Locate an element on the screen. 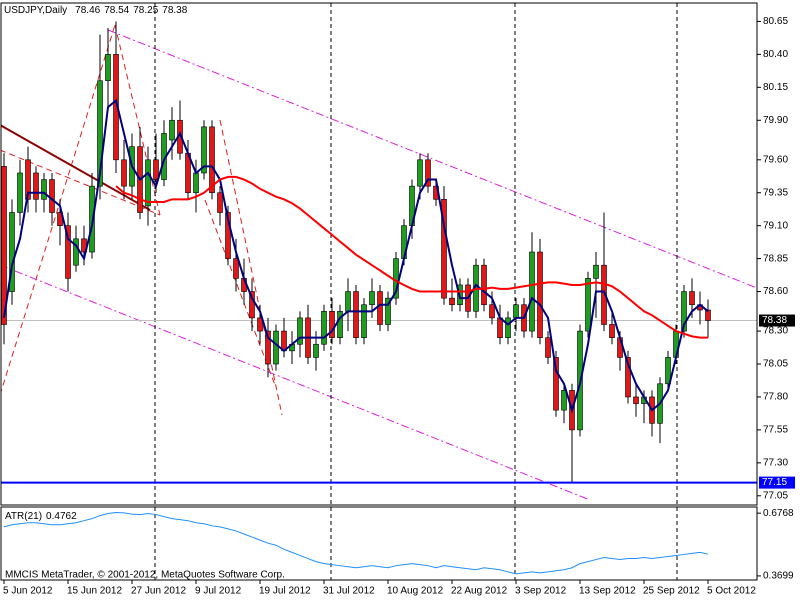 This screenshot has height=600, width=800. y-tick-label: 78.85 is located at coordinates (775, 258).